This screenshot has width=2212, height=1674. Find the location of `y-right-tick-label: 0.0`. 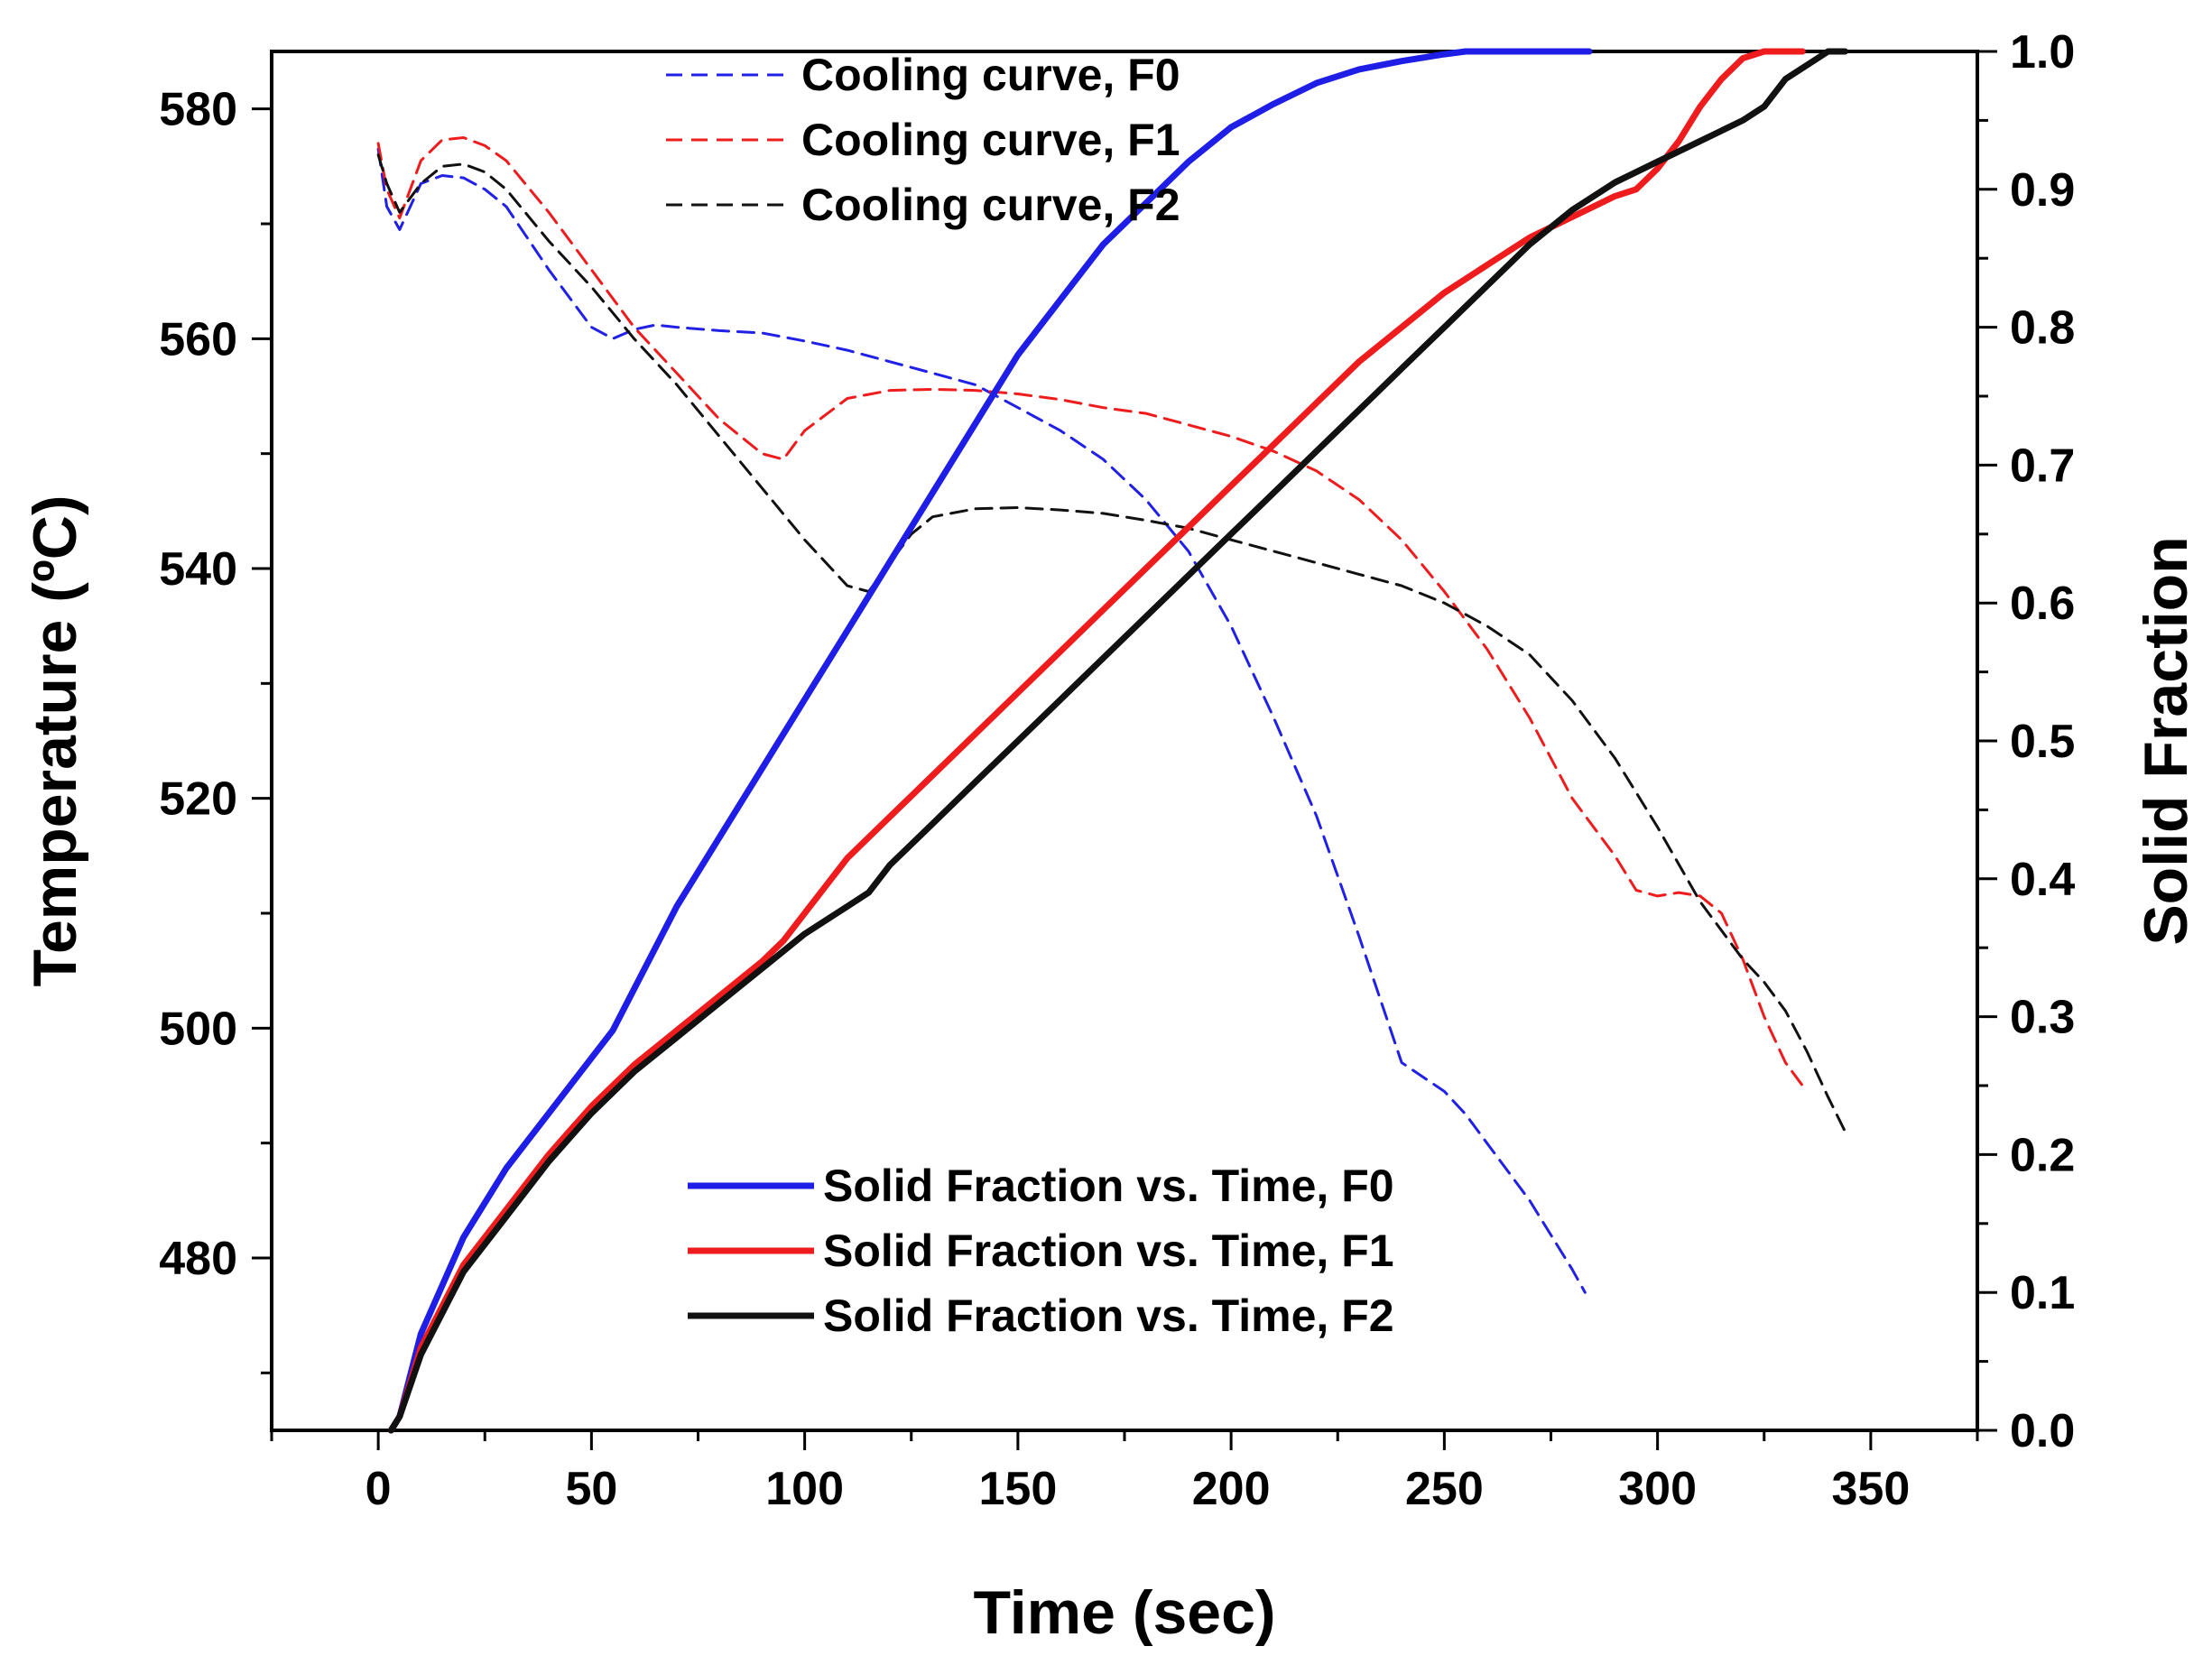

y-right-tick-label: 0.0 is located at coordinates (2042, 1431).